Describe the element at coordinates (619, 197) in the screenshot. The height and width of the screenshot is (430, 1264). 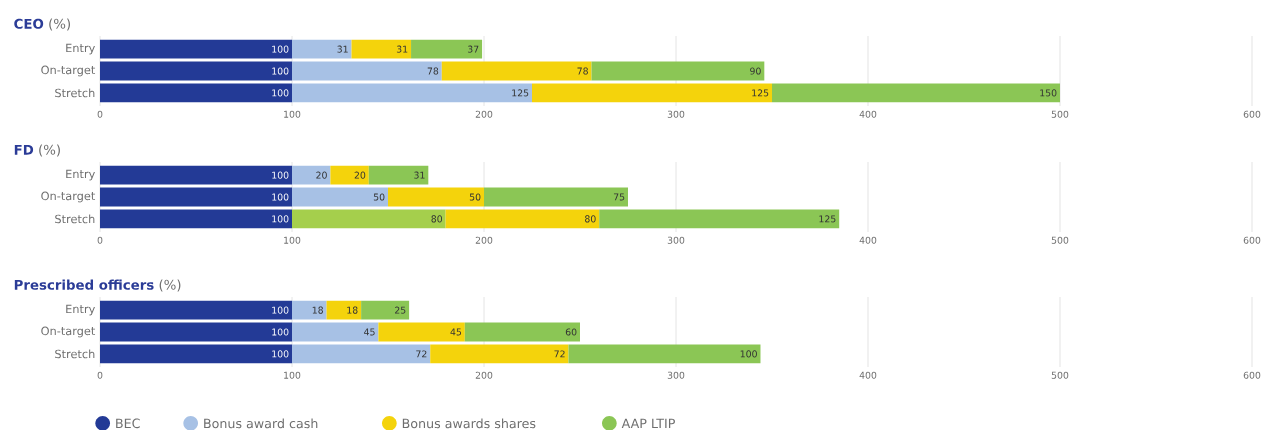
I see `data-label: 75` at that location.